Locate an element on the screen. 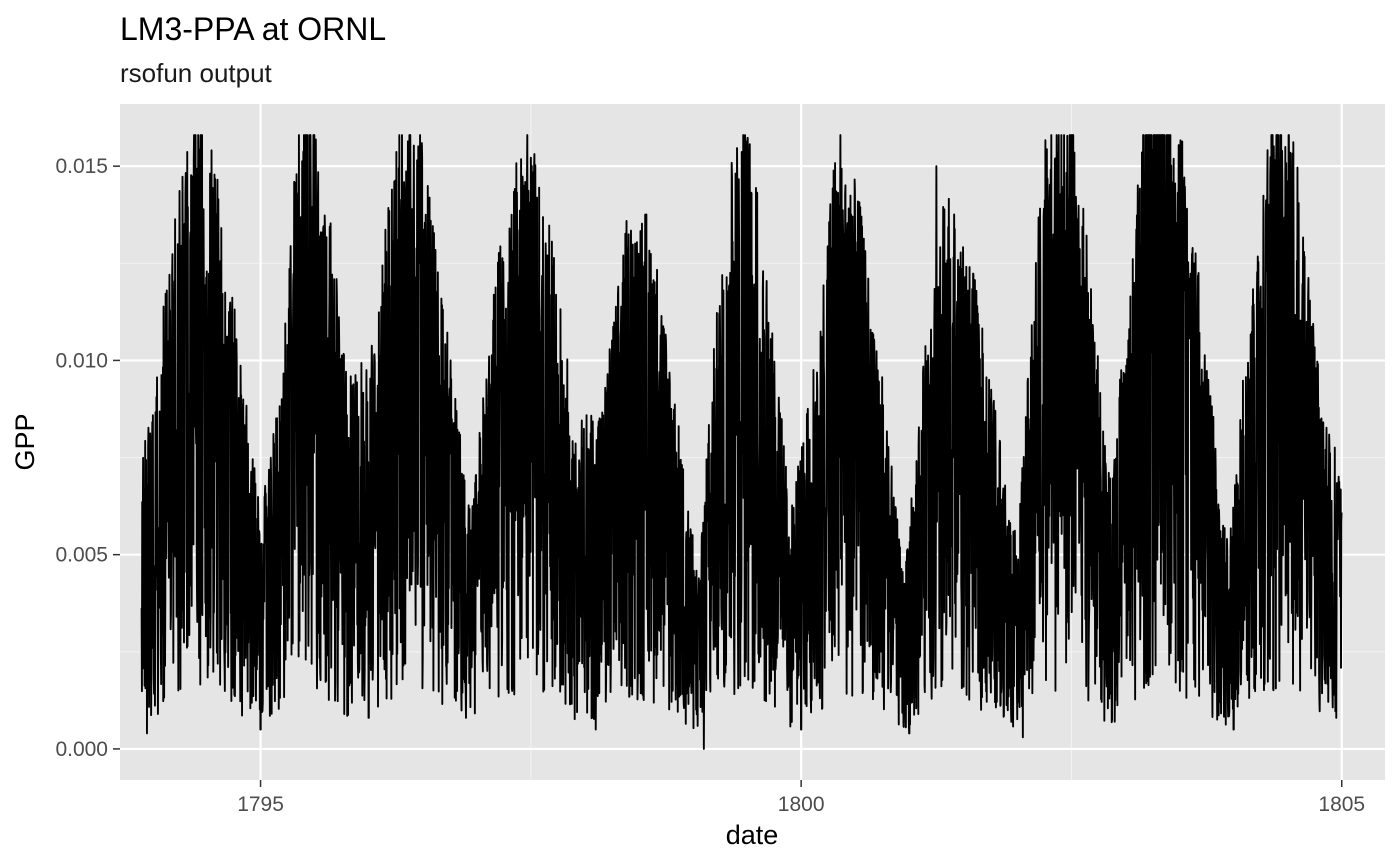 This screenshot has height=865, width=1400. x-tick-label: 1800 is located at coordinates (801, 804).